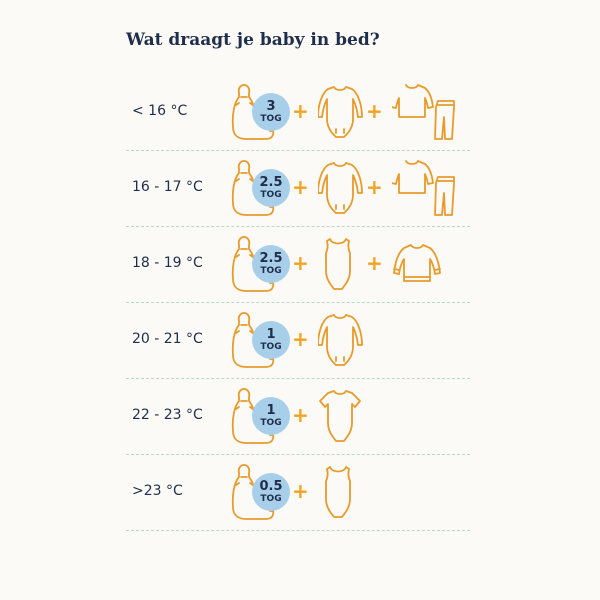 The height and width of the screenshot is (600, 600). I want to click on tog-badge: 0.5 TOG, so click(271, 492).